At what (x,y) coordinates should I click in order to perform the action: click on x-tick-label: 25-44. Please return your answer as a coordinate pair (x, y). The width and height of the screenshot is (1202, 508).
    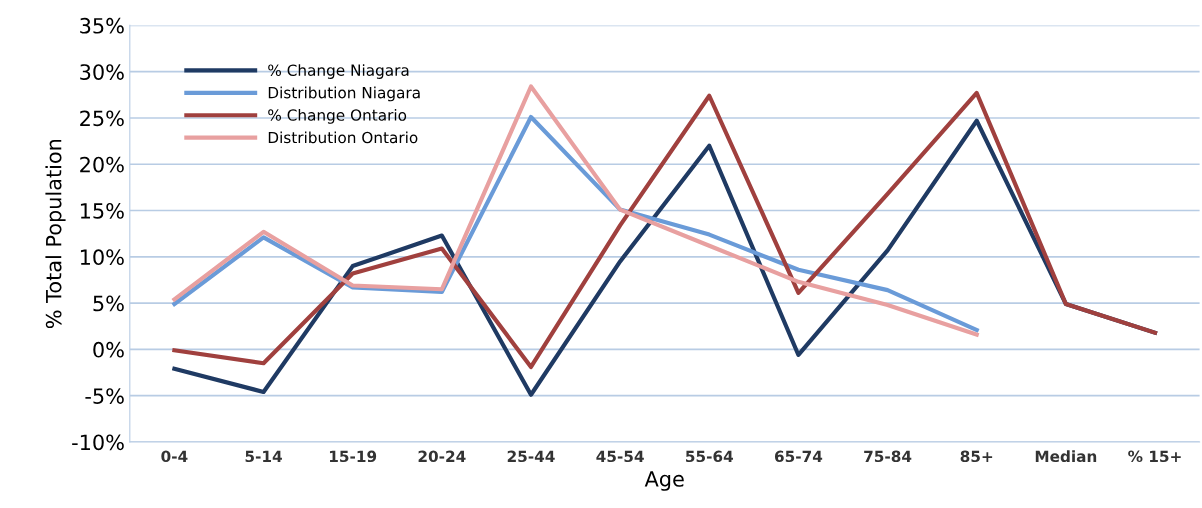
    Looking at the image, I should click on (531, 456).